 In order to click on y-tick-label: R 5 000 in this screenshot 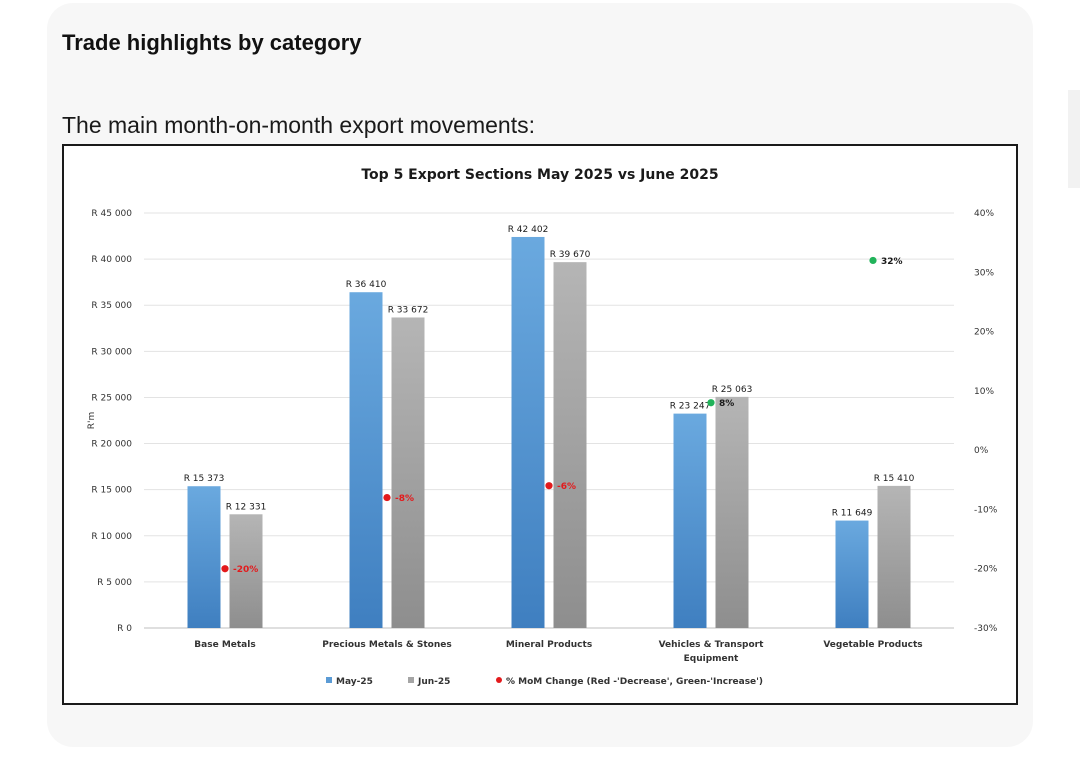, I will do `click(114, 583)`.